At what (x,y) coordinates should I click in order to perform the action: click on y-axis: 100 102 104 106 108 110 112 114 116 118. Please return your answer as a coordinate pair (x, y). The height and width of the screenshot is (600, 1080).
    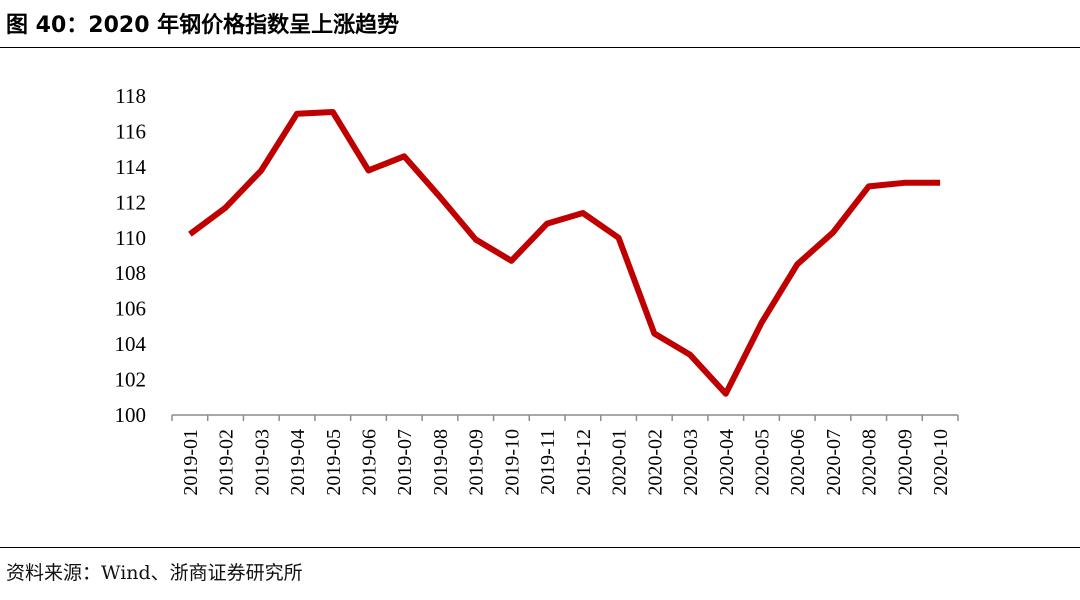
    Looking at the image, I should click on (131, 255).